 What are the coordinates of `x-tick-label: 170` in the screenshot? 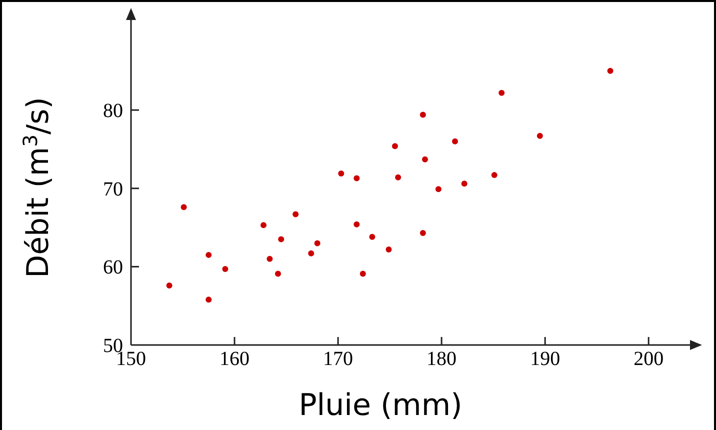 It's located at (338, 359).